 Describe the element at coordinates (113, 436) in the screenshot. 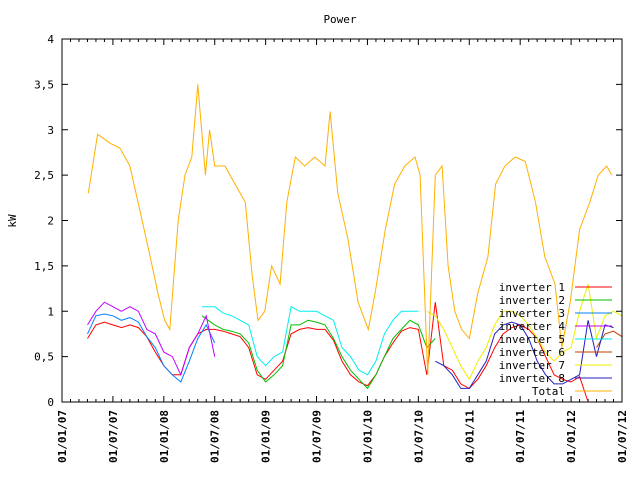

I see `x-tick-label: 01/07/07` at that location.